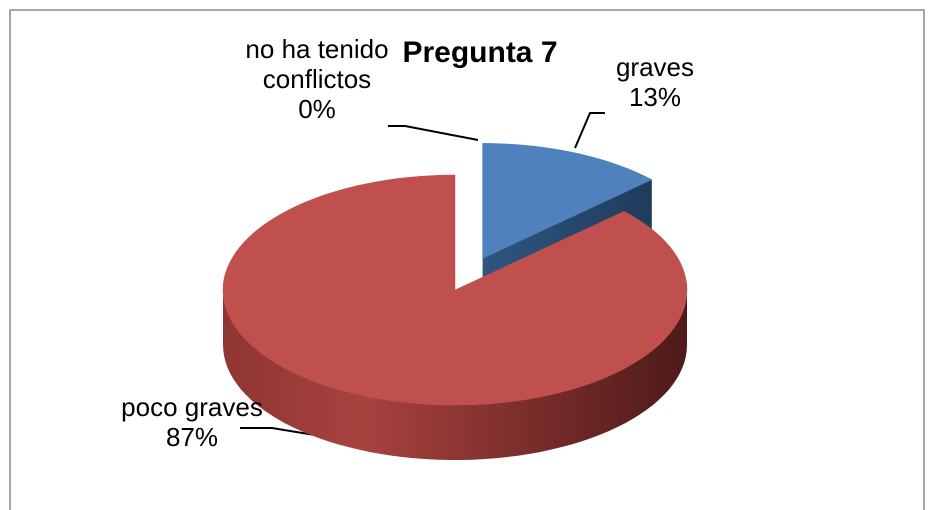  Describe the element at coordinates (655, 97) in the screenshot. I see `slice-value-label: 13%` at that location.